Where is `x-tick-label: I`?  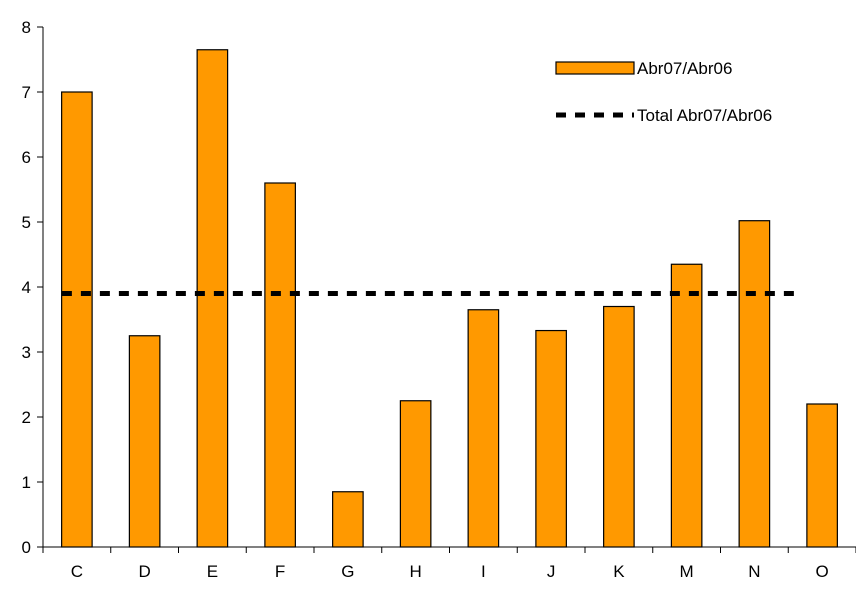 x-tick-label: I is located at coordinates (483, 571).